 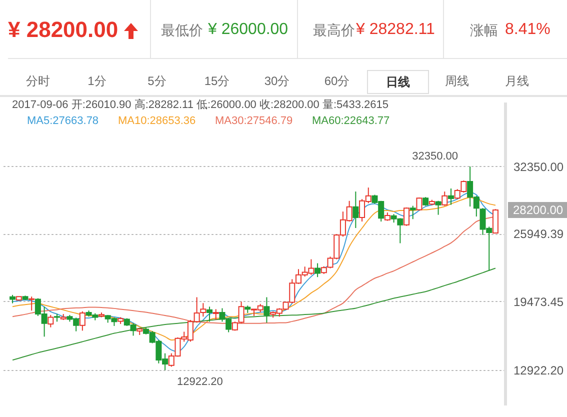 I want to click on text: MA30:27546.79, so click(x=254, y=120).